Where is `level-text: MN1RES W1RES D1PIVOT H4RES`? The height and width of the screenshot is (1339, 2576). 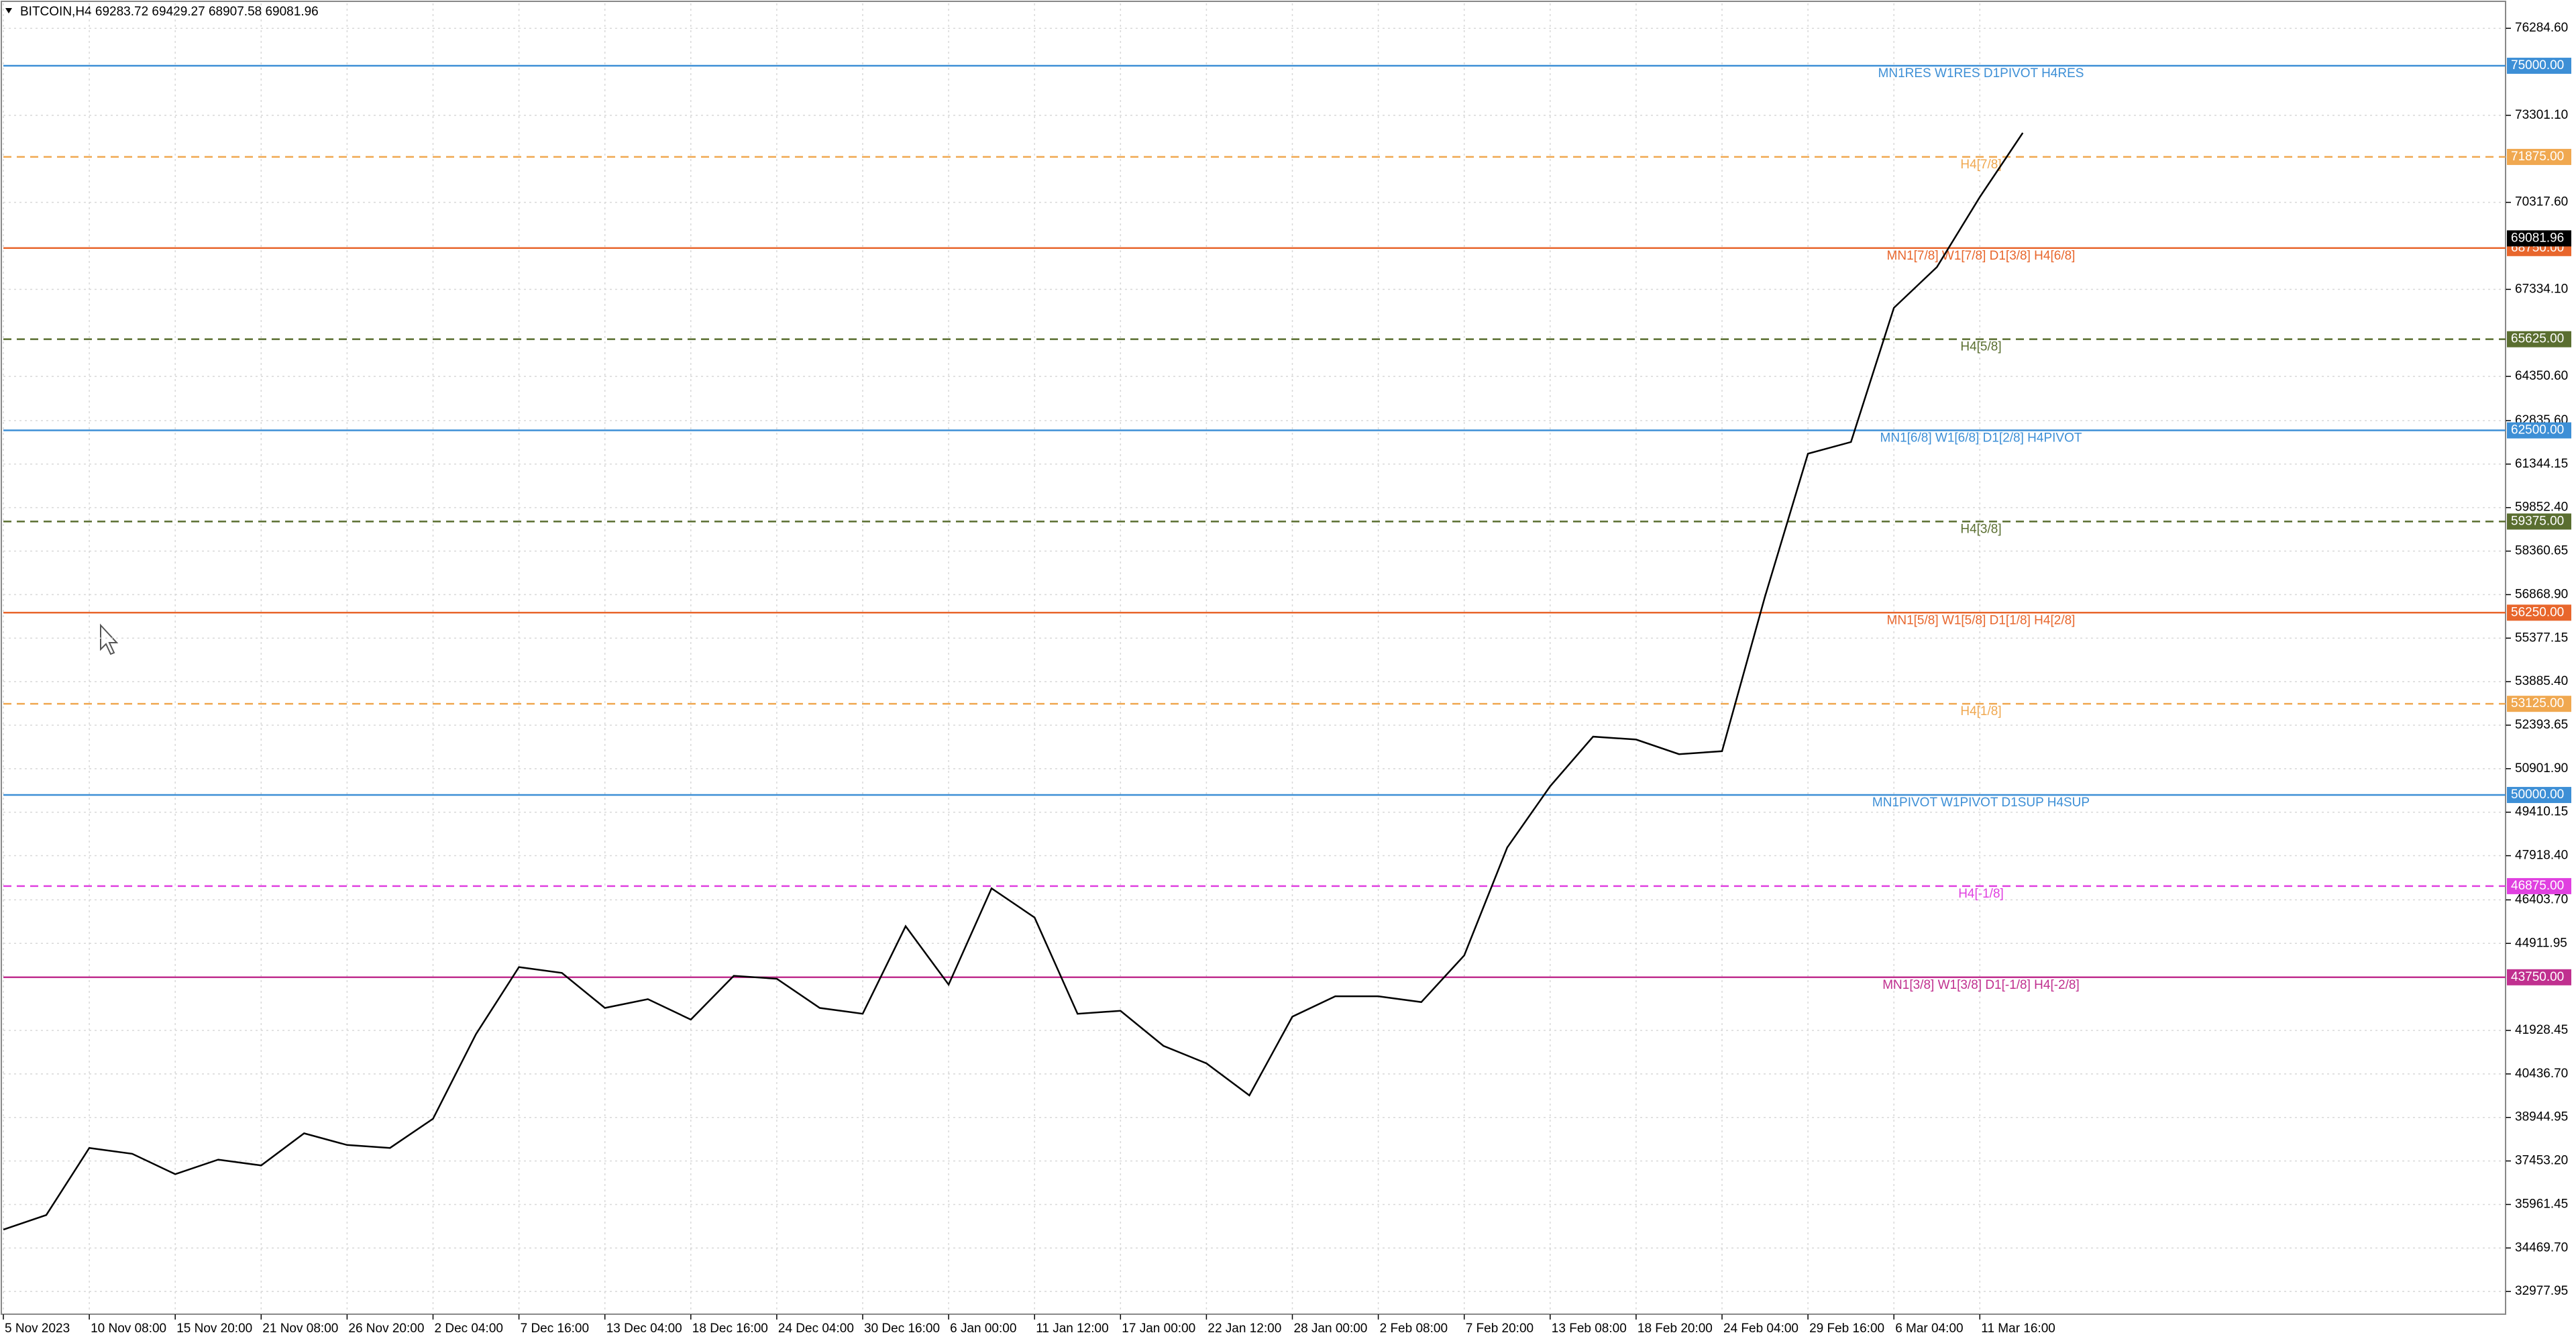 level-text: MN1RES W1RES D1PIVOT H4RES is located at coordinates (1981, 73).